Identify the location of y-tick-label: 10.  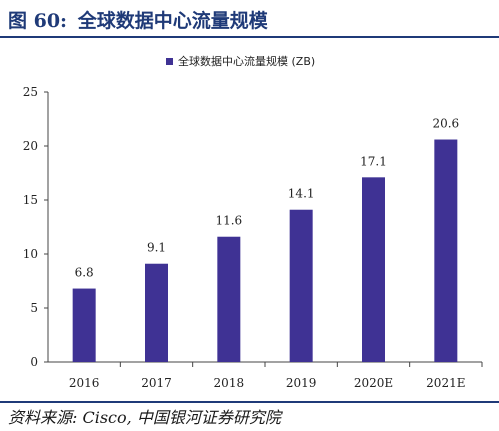
(30, 254).